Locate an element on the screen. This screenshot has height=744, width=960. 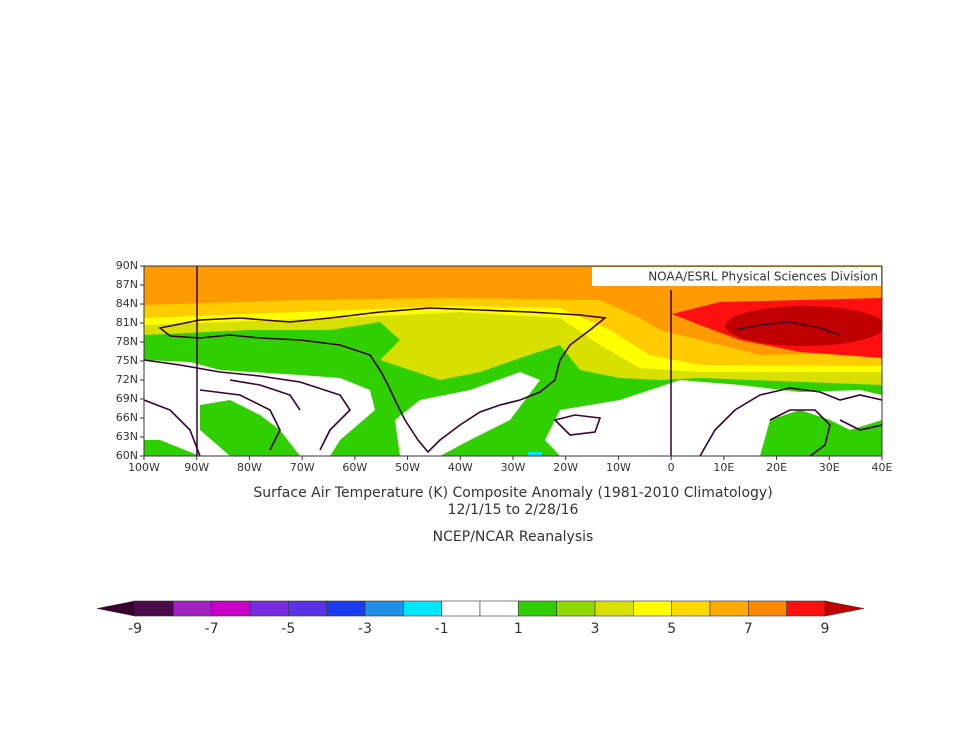
lon-label: 20W is located at coordinates (565, 467).